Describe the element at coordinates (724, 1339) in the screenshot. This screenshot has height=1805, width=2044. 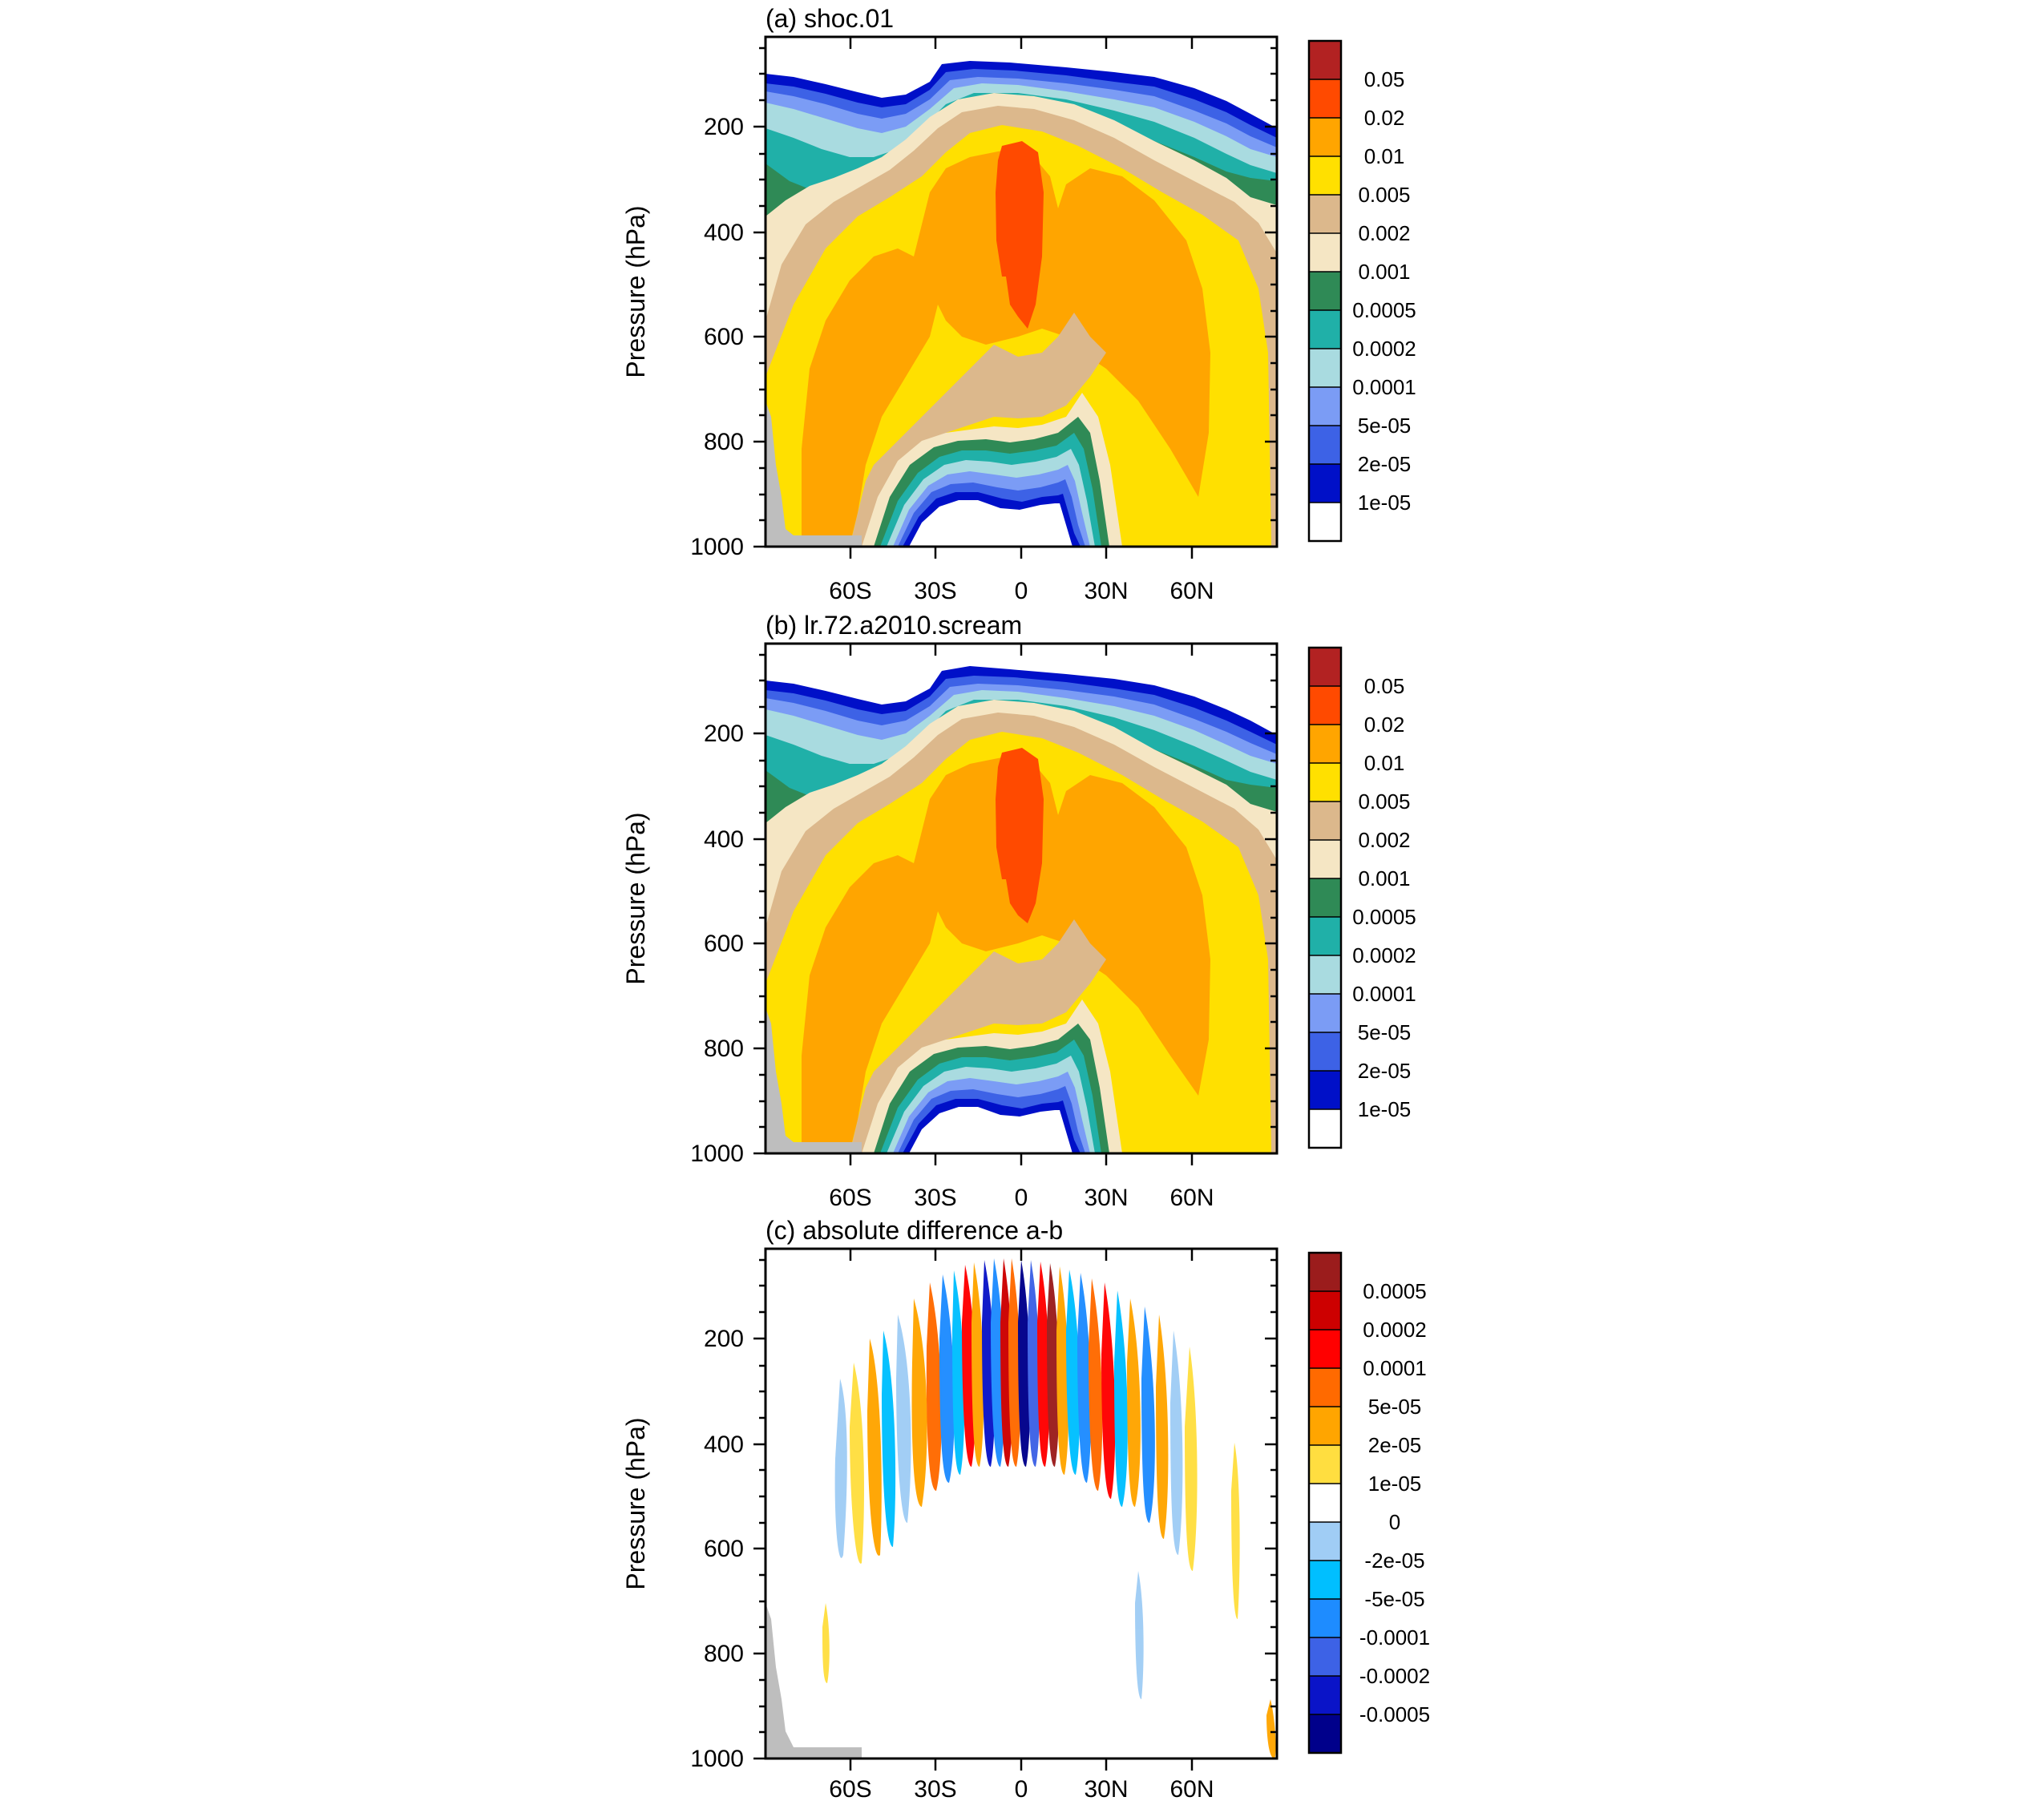
I see `panel-c-ytick-200: 200` at that location.